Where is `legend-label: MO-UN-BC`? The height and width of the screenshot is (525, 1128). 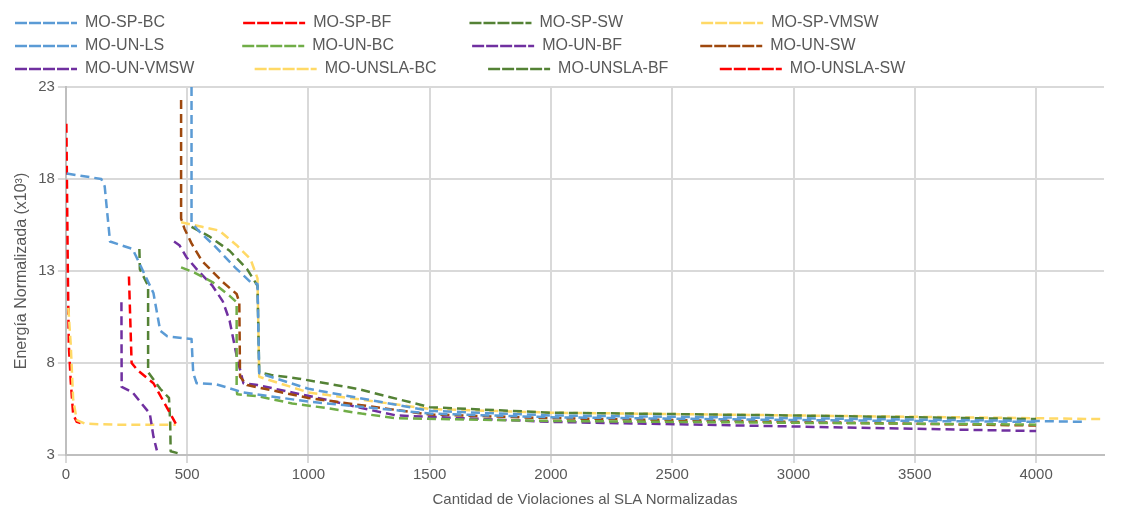
legend-label: MO-UN-BC is located at coordinates (389, 45).